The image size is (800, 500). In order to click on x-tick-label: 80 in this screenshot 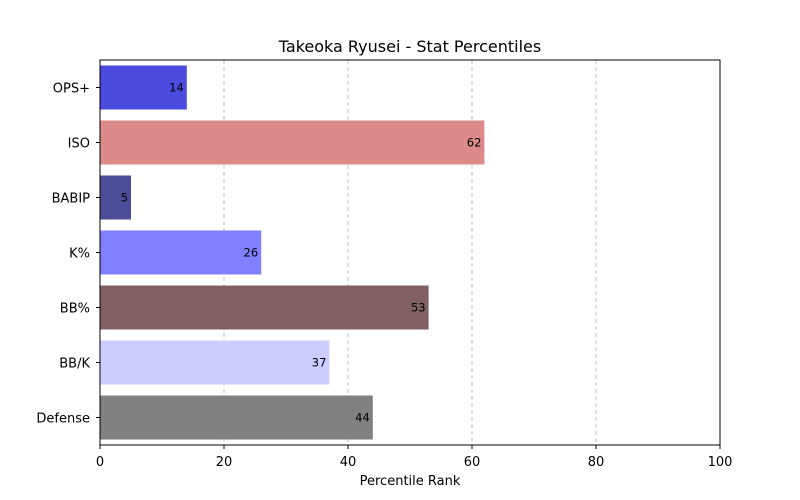, I will do `click(596, 462)`.